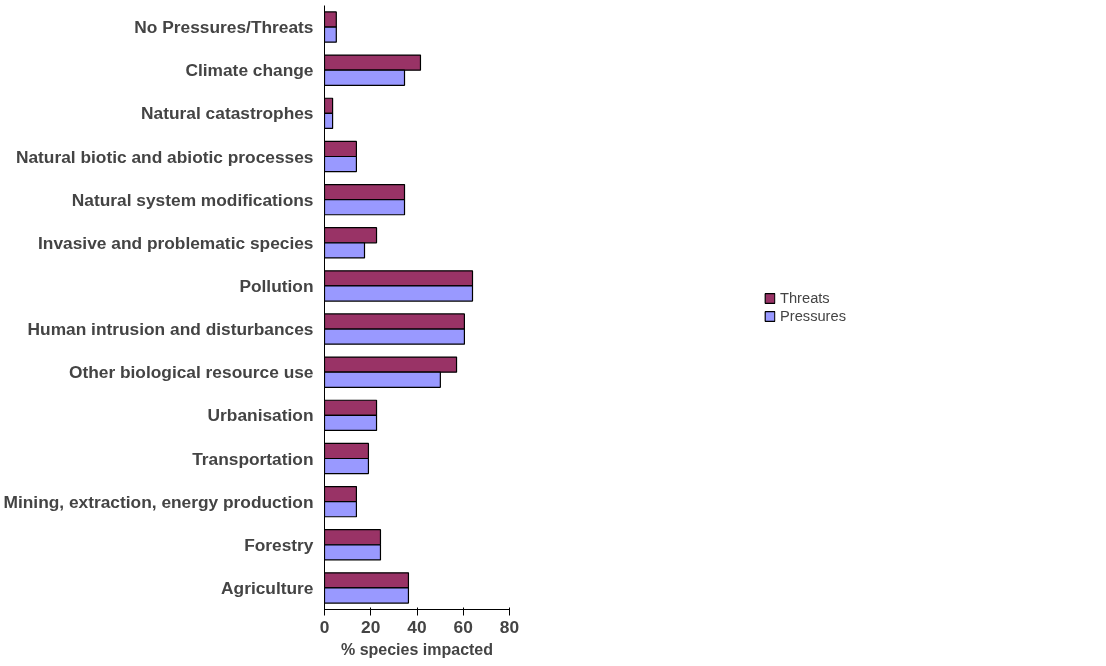  I want to click on y-tick-label: Natural system modifications, so click(192, 199).